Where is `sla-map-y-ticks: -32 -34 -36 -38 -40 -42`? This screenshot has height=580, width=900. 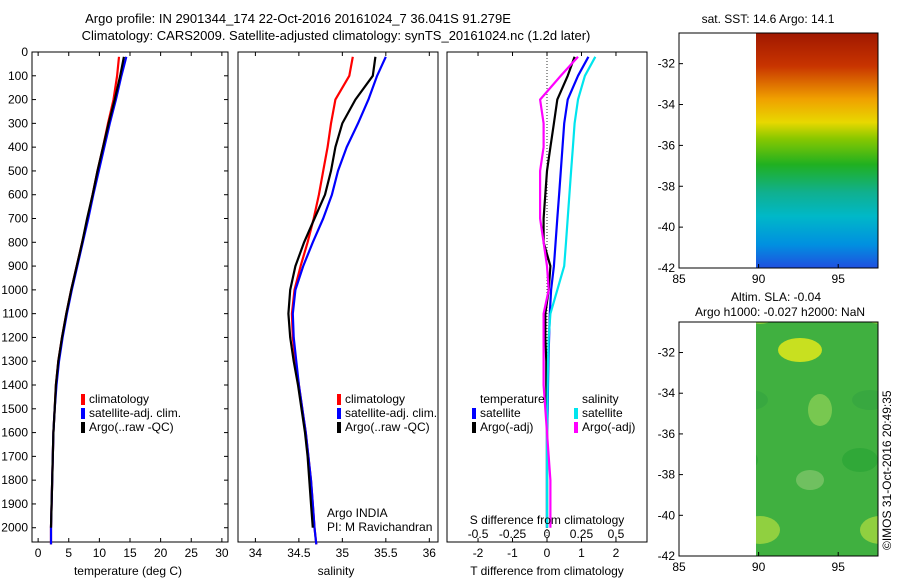 sla-map-y-ticks: -32 -34 -36 -38 -40 -42 is located at coordinates (670, 454).